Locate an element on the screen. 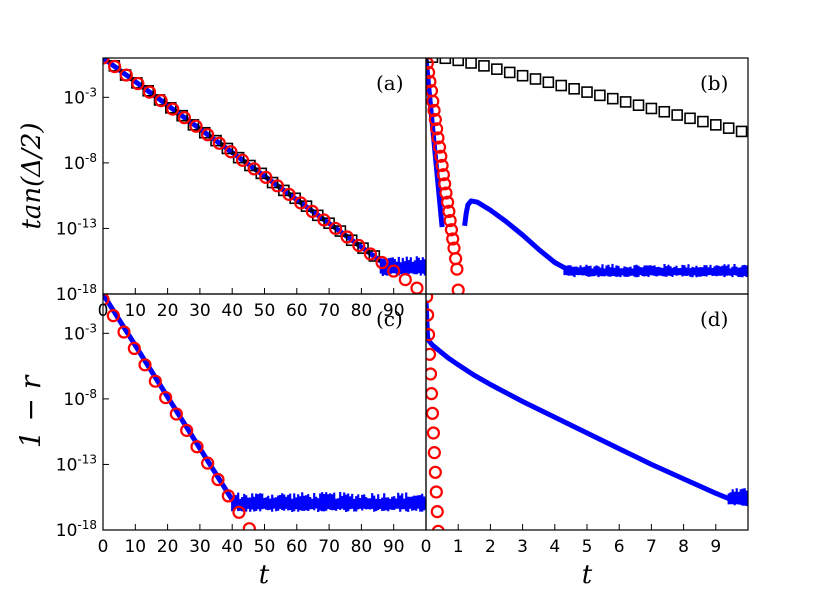 The width and height of the screenshot is (830, 591). x-tick-label-c-3: 30 is located at coordinates (200, 547).